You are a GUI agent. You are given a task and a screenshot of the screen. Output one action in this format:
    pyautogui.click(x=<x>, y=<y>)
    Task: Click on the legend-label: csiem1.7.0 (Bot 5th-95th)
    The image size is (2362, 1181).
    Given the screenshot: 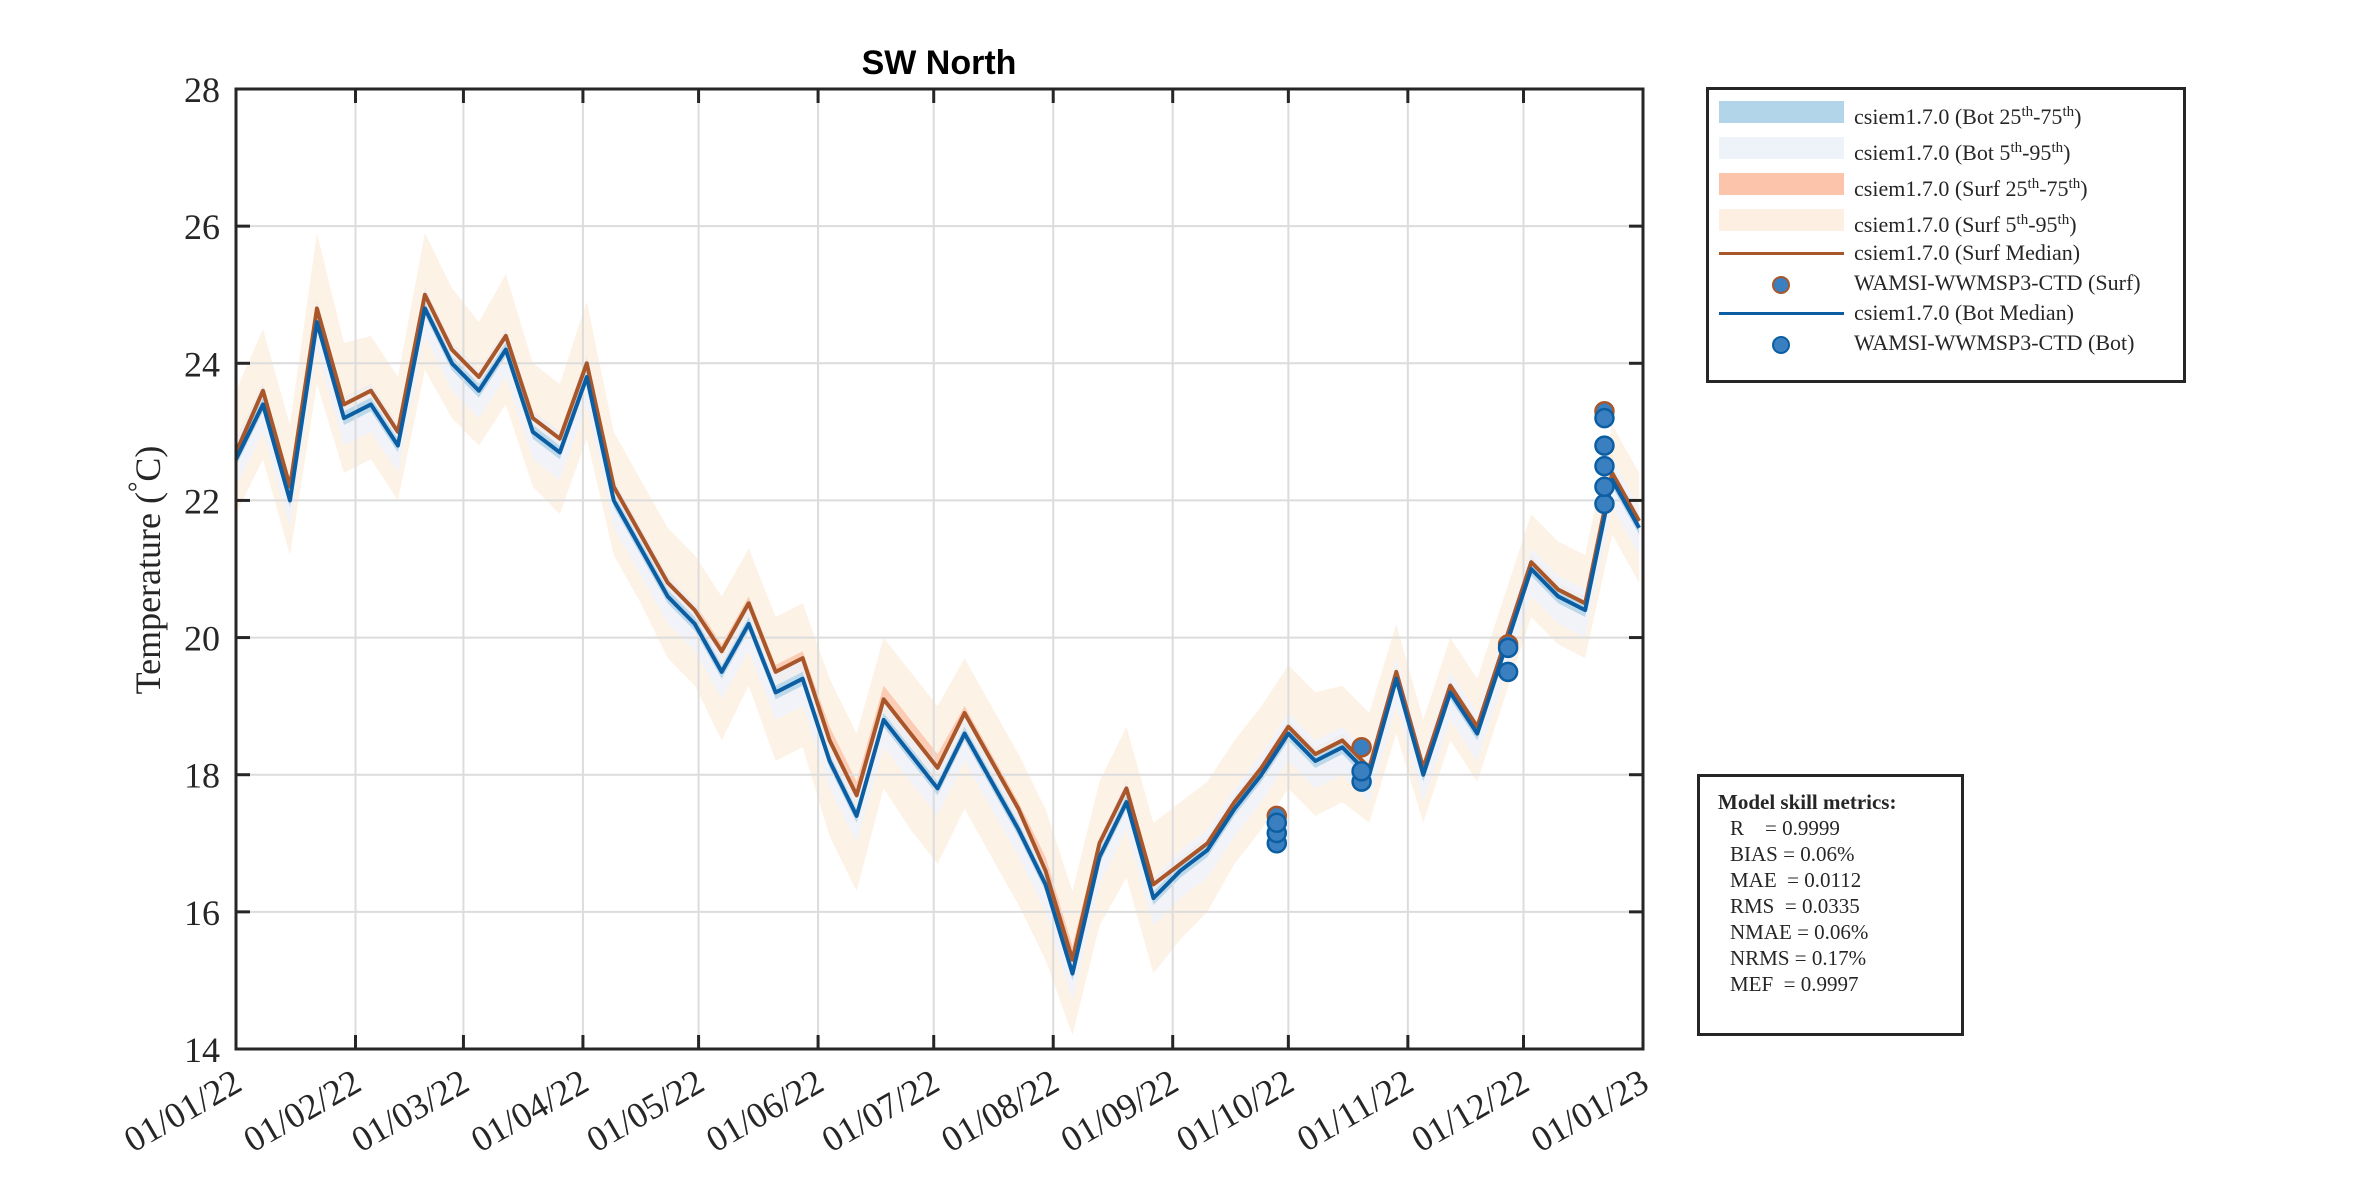 What is the action you would take?
    pyautogui.click(x=1962, y=153)
    